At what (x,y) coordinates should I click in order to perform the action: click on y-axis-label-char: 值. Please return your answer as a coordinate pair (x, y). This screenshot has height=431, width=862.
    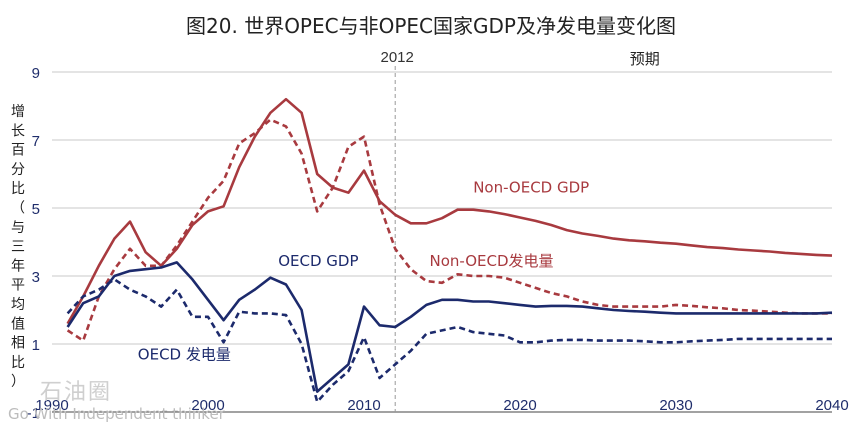
    Looking at the image, I should click on (18, 324).